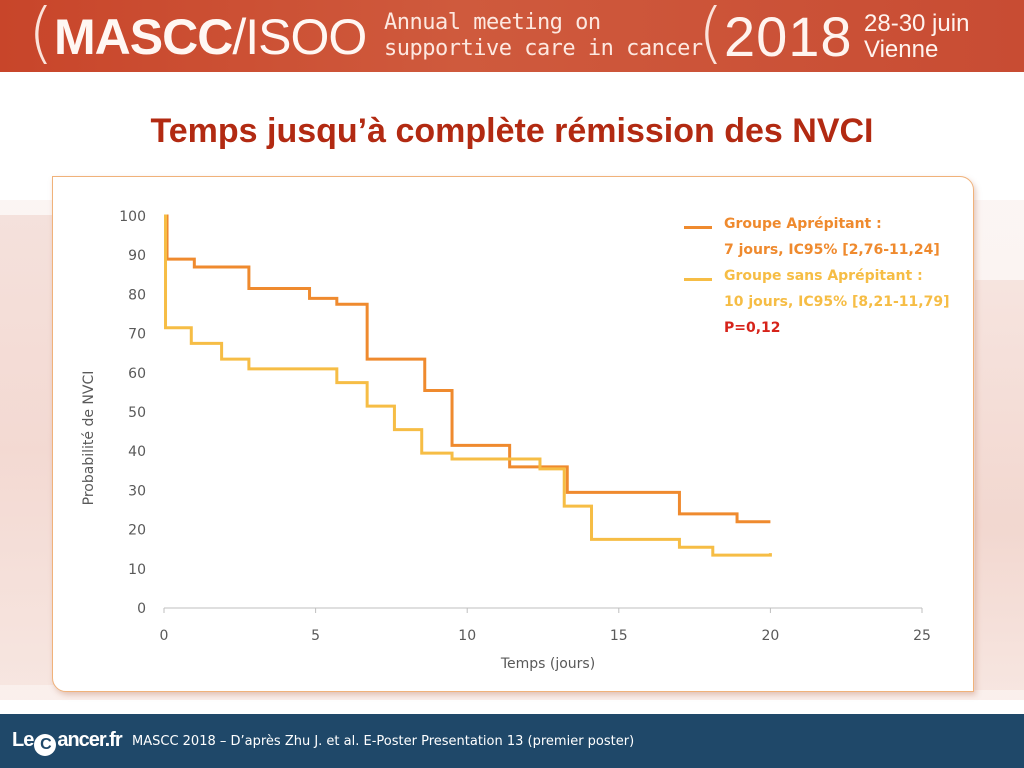  What do you see at coordinates (164, 636) in the screenshot?
I see `x-tick-label: 0` at bounding box center [164, 636].